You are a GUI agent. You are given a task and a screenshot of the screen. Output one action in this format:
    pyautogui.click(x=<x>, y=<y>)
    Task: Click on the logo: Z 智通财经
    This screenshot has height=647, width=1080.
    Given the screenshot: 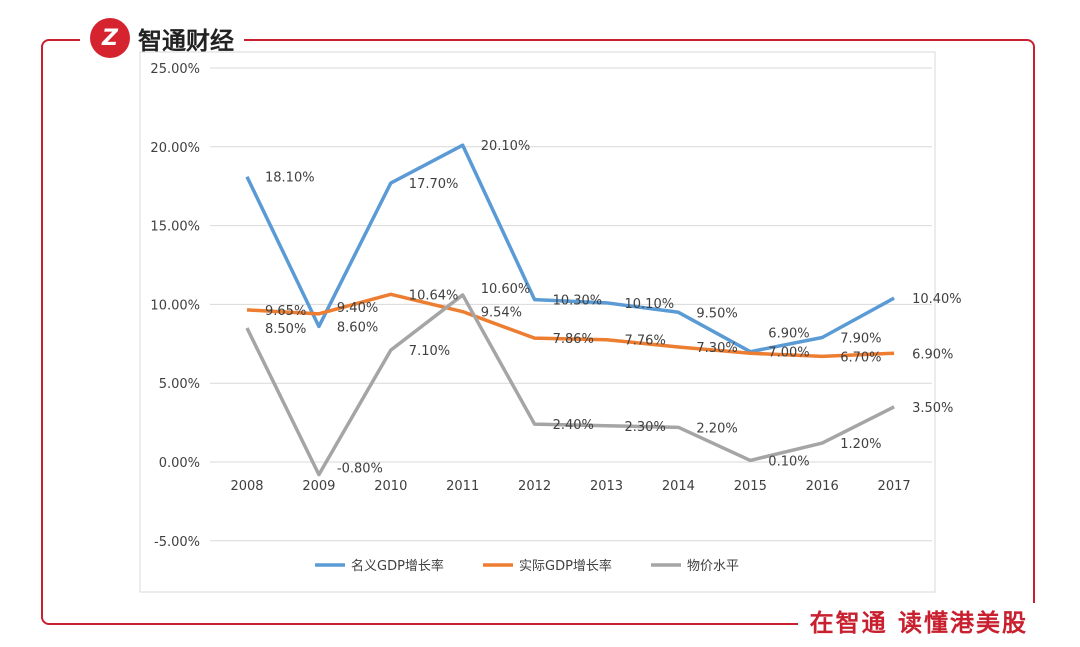 What is the action you would take?
    pyautogui.click(x=162, y=38)
    